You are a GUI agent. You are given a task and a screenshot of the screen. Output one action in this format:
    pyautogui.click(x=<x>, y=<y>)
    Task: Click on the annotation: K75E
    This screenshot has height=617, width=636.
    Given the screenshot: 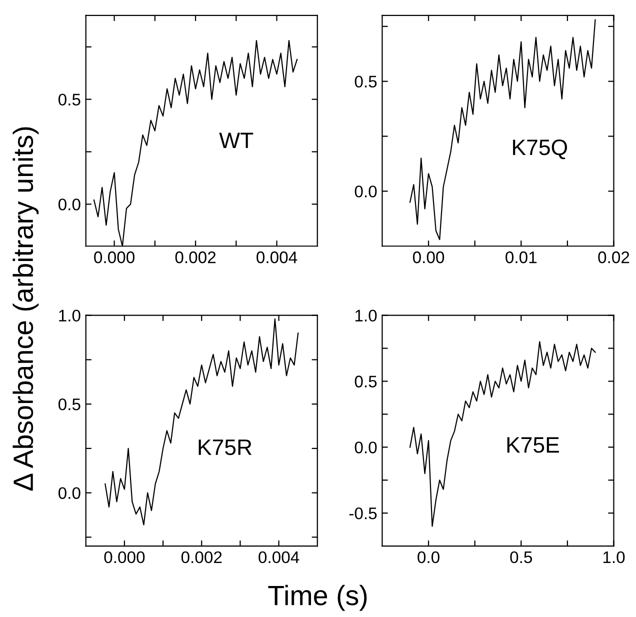 What is the action you would take?
    pyautogui.click(x=533, y=445)
    